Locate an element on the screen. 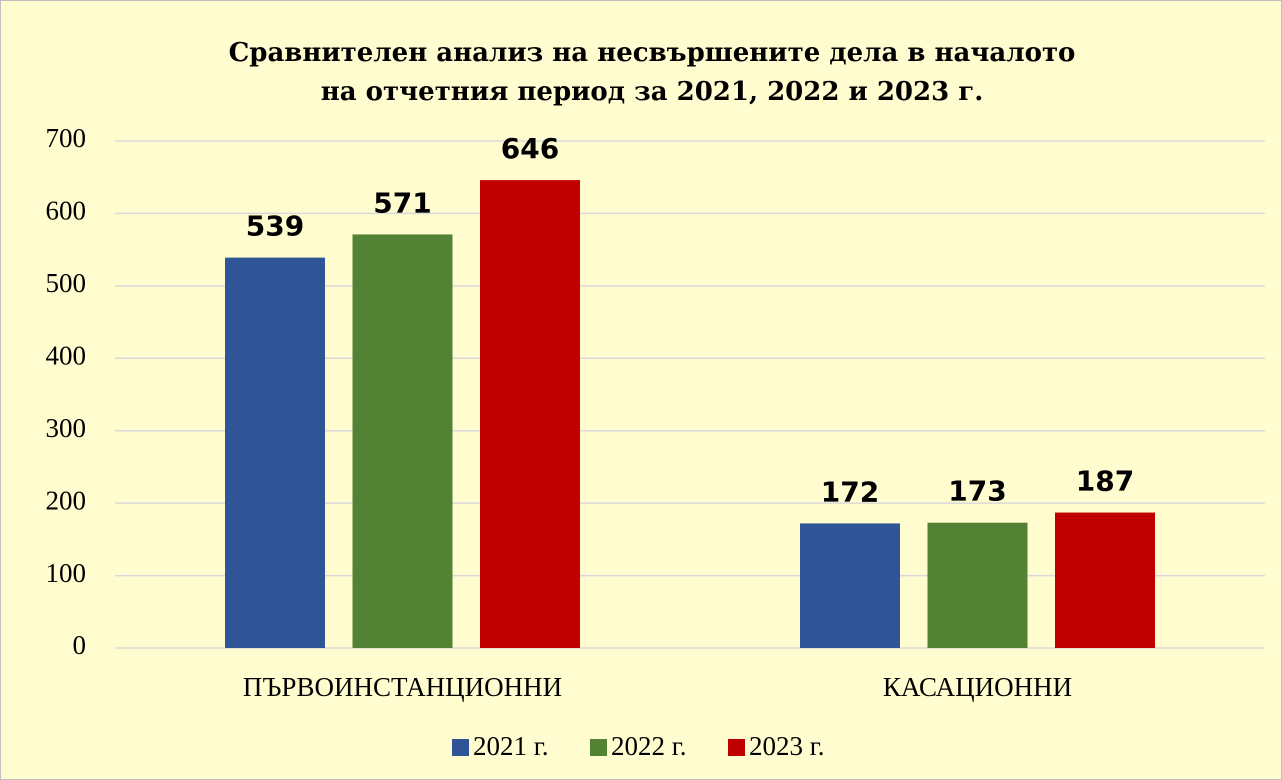 The image size is (1282, 780). x-tick-label: ПЪРВОИНСТАНЦИОННИ is located at coordinates (402, 687).